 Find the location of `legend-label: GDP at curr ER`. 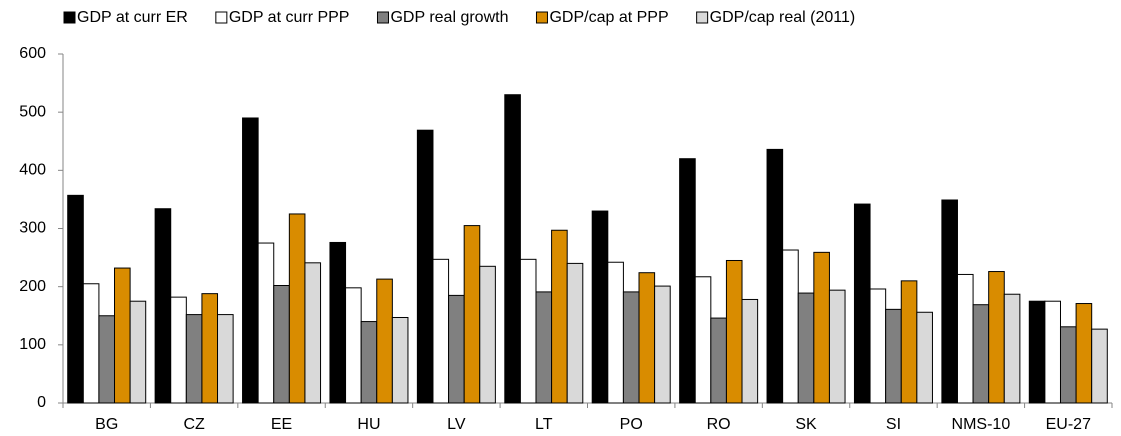

legend-label: GDP at curr ER is located at coordinates (132, 17).